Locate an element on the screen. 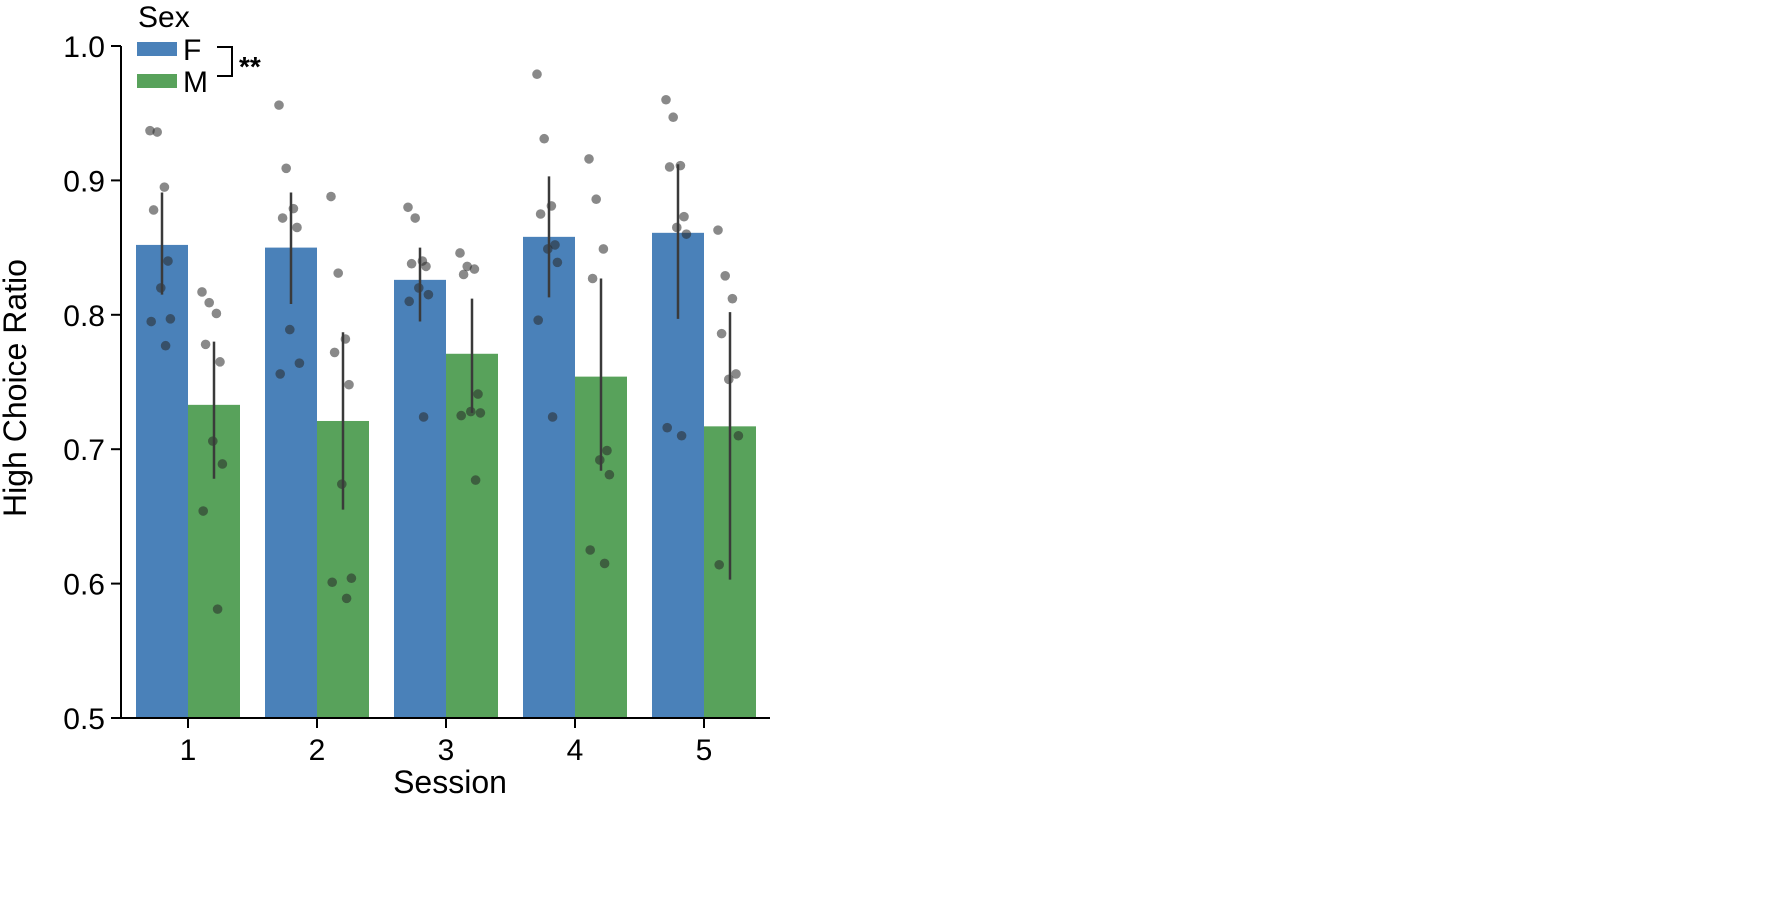 The height and width of the screenshot is (898, 1772). significance-bracket is located at coordinates (225, 61).